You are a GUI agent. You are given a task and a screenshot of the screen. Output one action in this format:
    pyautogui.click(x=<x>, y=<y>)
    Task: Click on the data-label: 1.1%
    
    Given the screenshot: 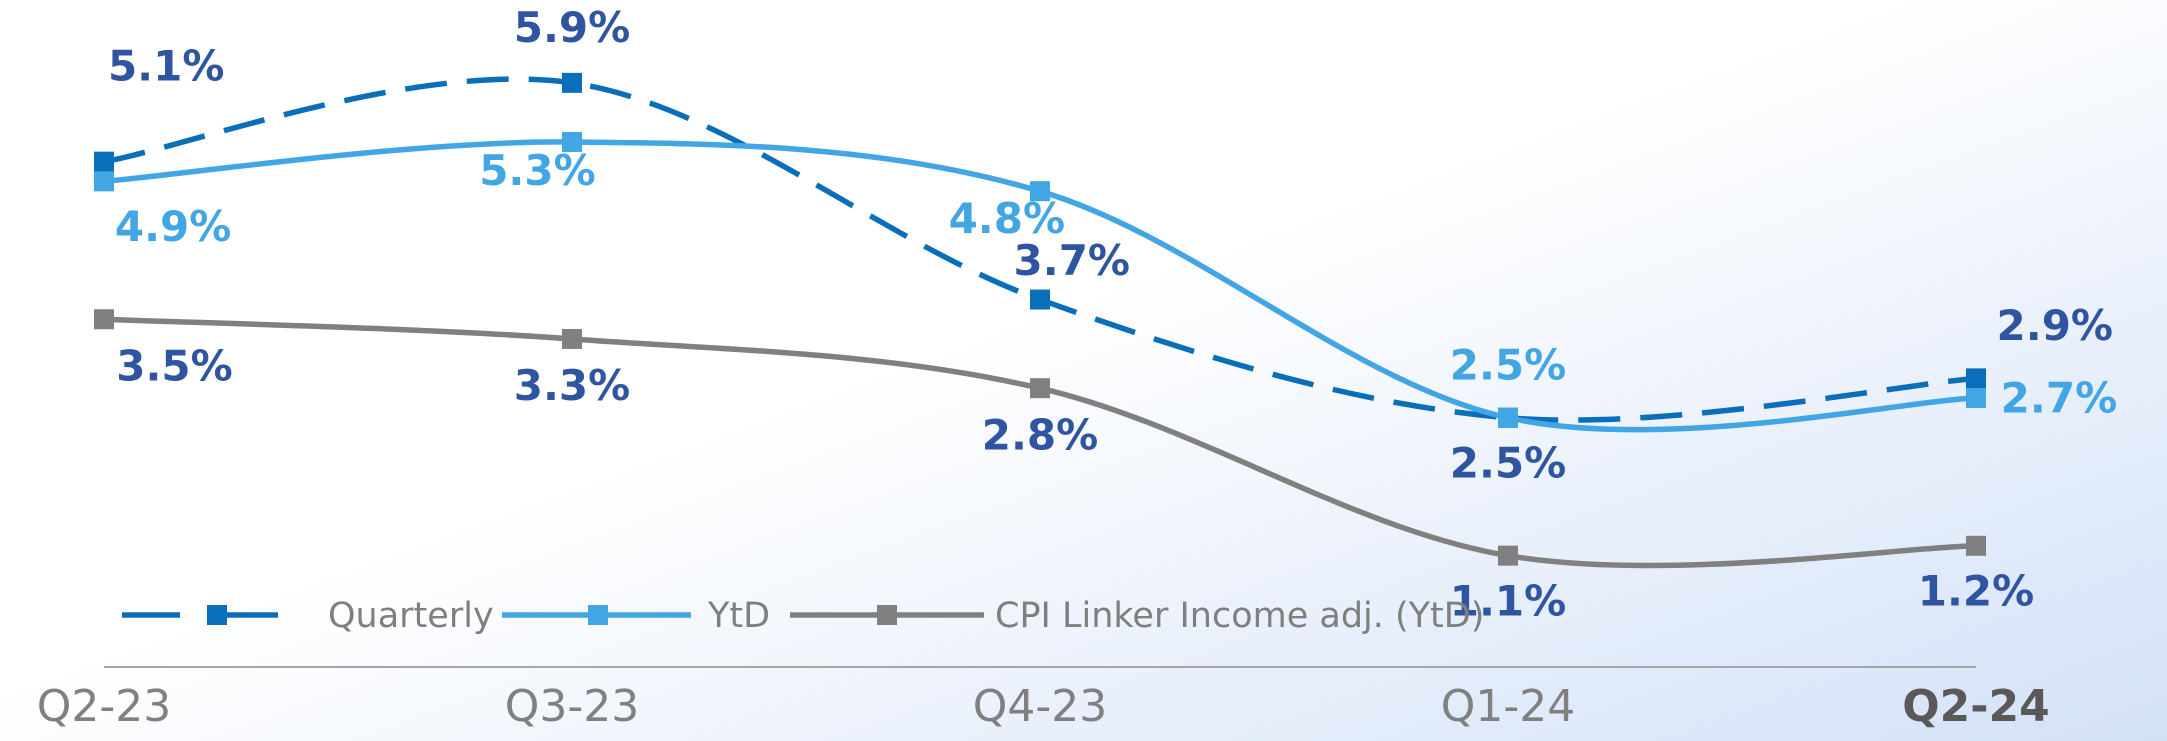 What is the action you would take?
    pyautogui.click(x=1508, y=601)
    